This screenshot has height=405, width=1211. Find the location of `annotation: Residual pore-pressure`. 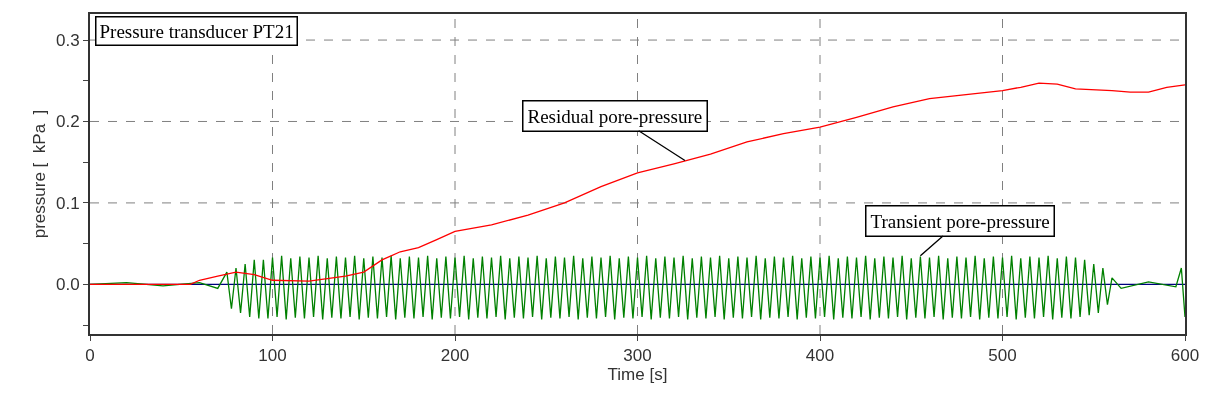

annotation: Residual pore-pressure is located at coordinates (615, 116).